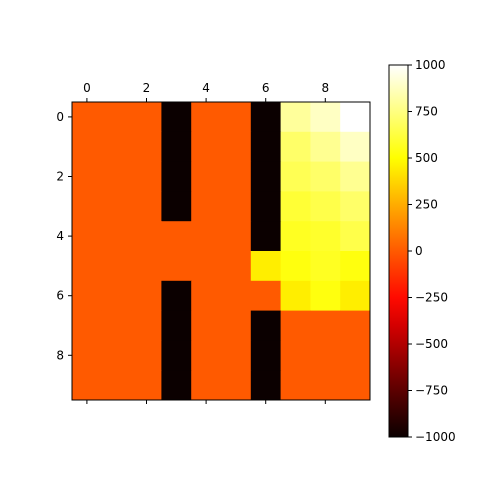 The height and width of the screenshot is (480, 480). I want to click on x-tick-label: 6, so click(266, 88).